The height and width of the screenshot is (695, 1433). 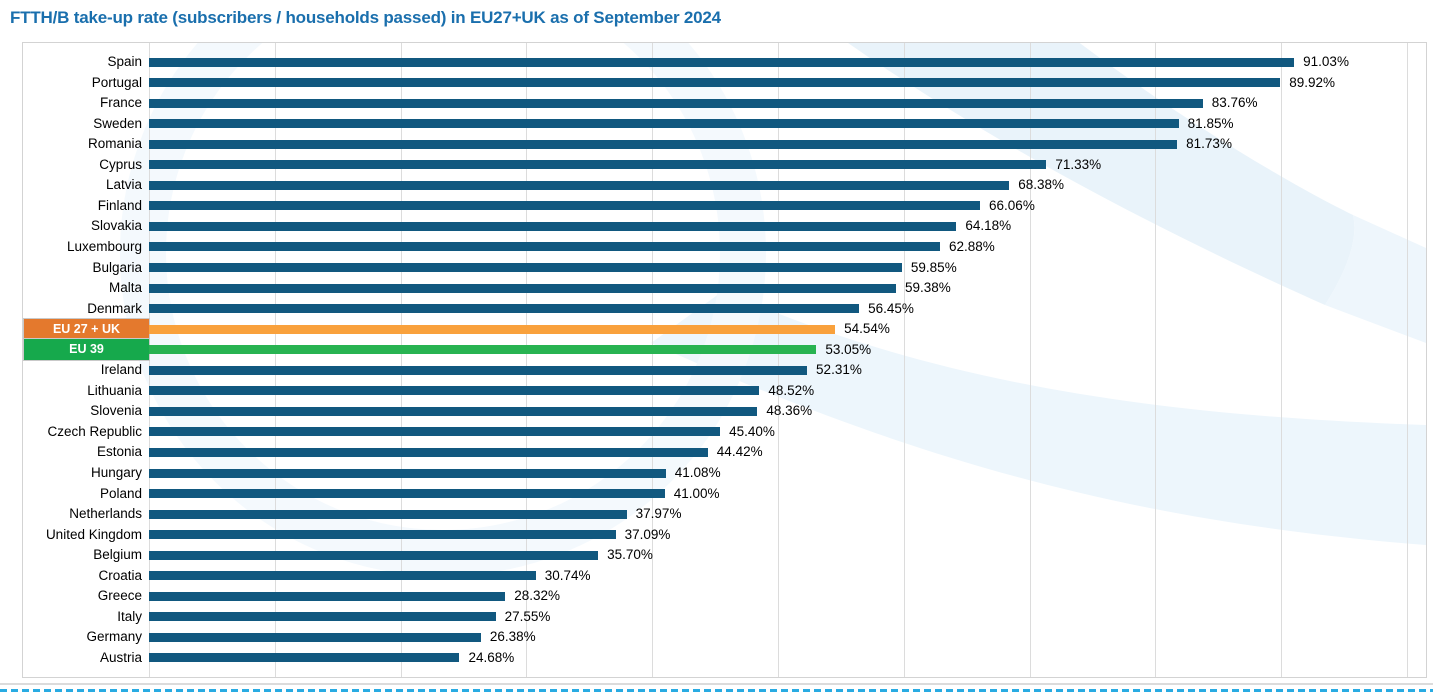 What do you see at coordinates (1326, 61) in the screenshot?
I see `value-label: 91.03%` at bounding box center [1326, 61].